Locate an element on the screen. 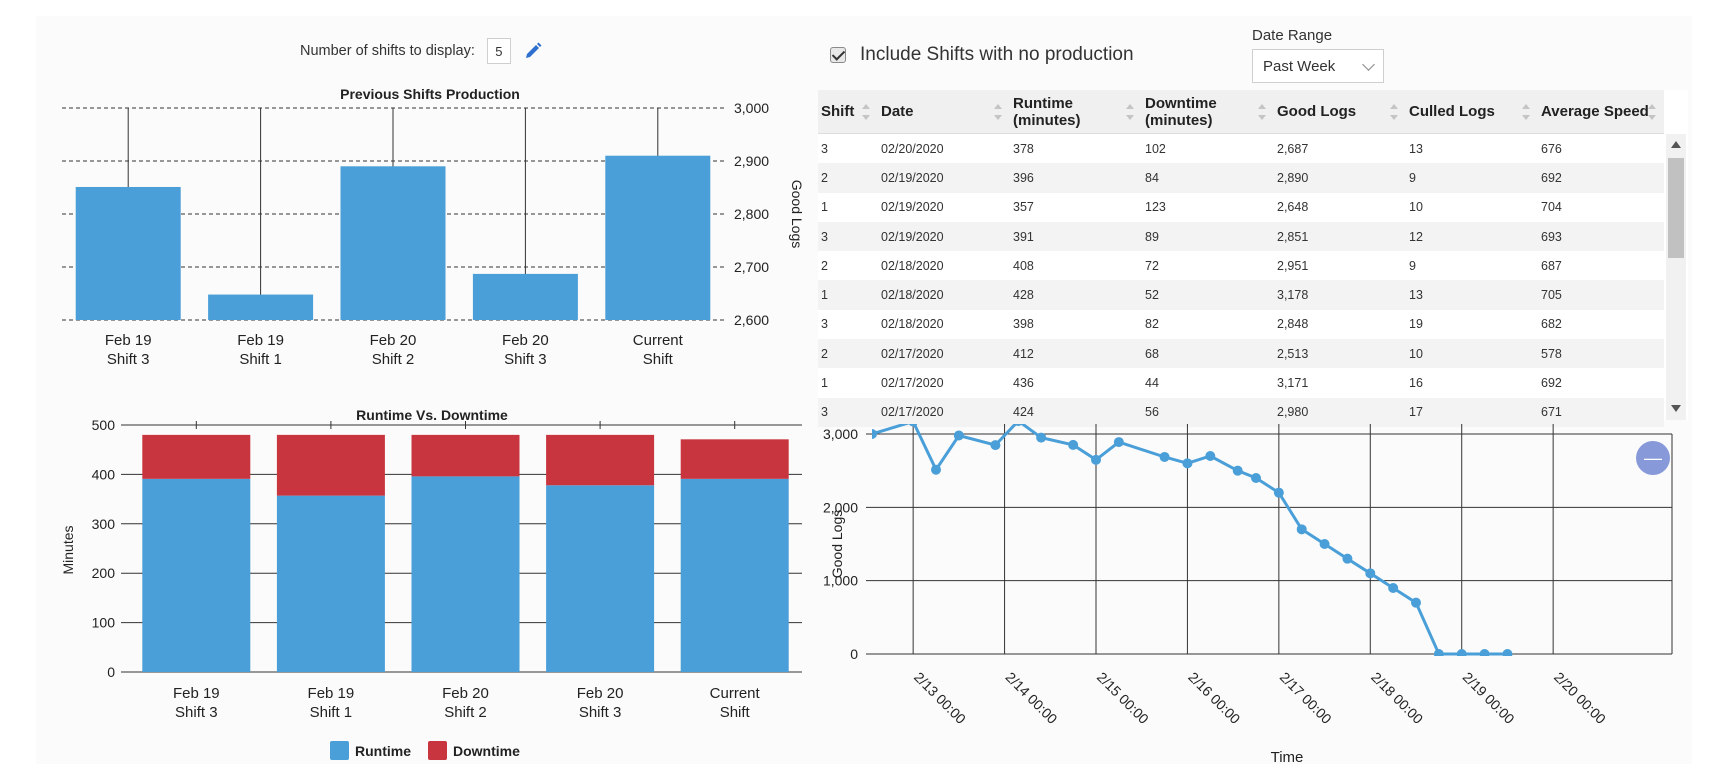  table-cell: 578 is located at coordinates (1551, 353).